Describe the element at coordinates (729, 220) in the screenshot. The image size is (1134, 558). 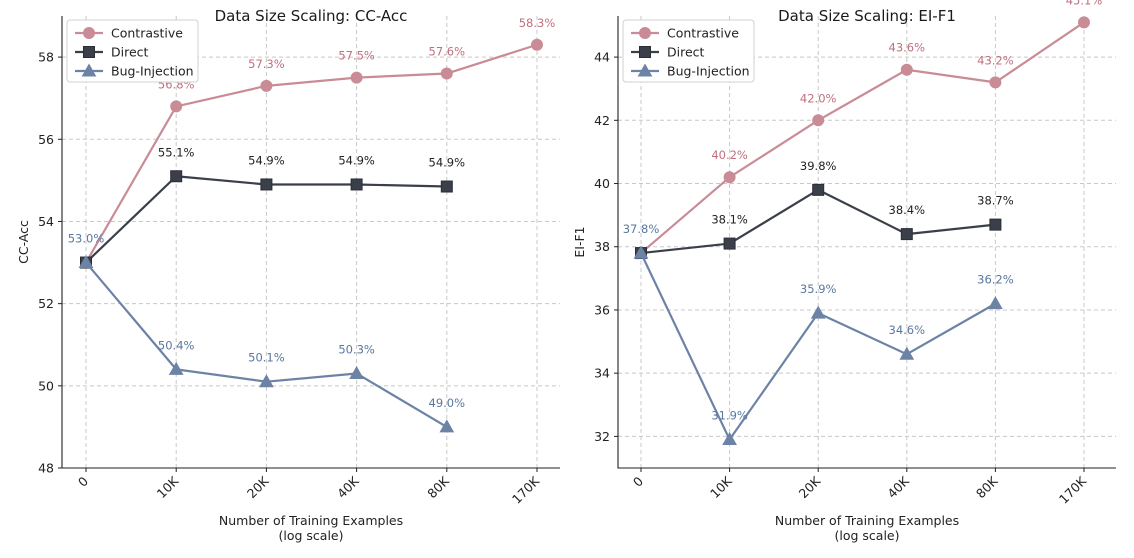
I see `data-label: 38.1%` at that location.